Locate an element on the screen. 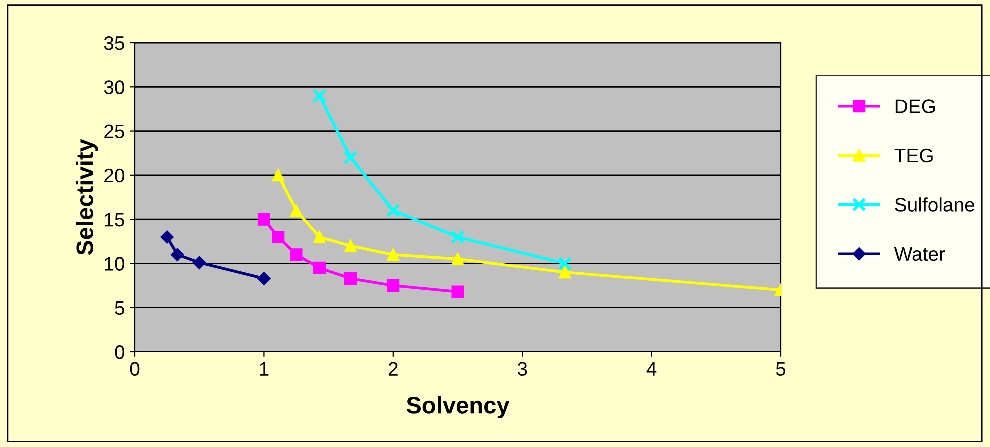 The height and width of the screenshot is (447, 990). y-tick-label: 15 is located at coordinates (114, 220).